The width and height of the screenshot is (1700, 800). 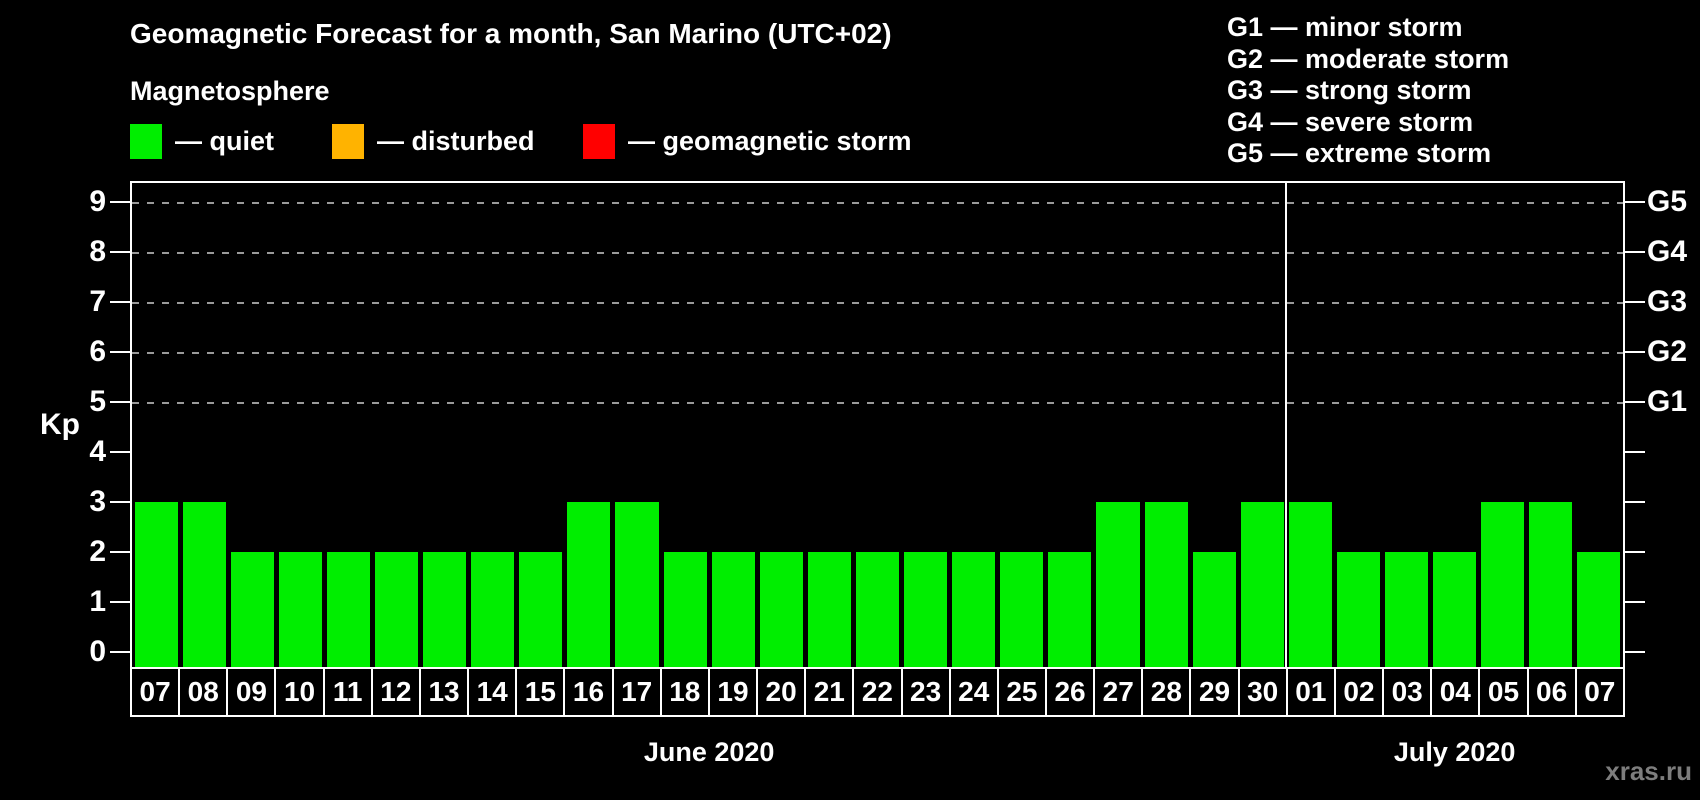 What do you see at coordinates (60, 424) in the screenshot?
I see `y-axis-label: Kp` at bounding box center [60, 424].